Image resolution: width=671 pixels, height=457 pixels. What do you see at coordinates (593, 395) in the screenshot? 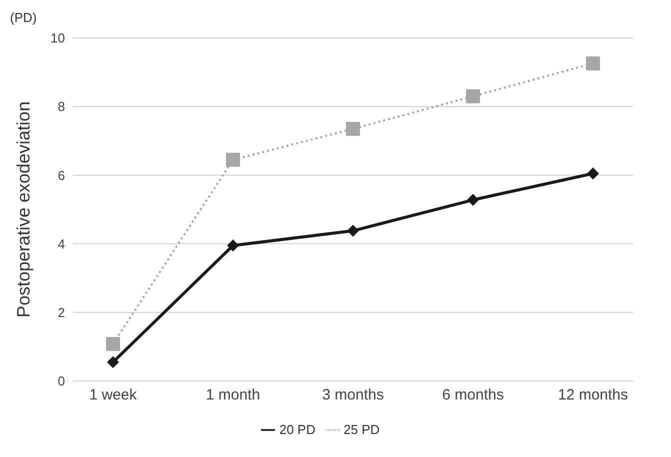
I see `x-tick-label: 12 months` at bounding box center [593, 395].